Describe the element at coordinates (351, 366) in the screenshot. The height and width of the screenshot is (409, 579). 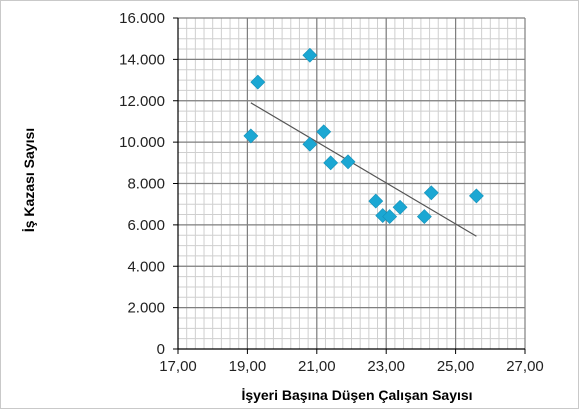
I see `x-tick-labels: 17,00 19,00 21,00 23,00 25,00 27,00` at that location.